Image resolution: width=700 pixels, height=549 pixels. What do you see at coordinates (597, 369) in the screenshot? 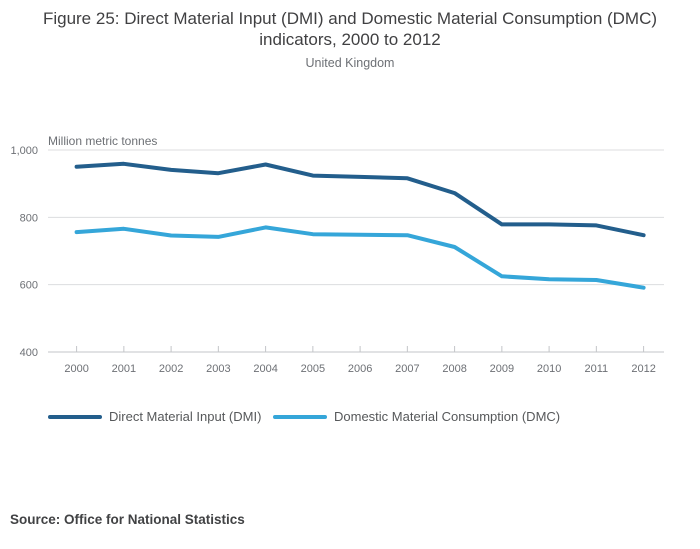
I see `x-tick-label: 2011` at bounding box center [597, 369].